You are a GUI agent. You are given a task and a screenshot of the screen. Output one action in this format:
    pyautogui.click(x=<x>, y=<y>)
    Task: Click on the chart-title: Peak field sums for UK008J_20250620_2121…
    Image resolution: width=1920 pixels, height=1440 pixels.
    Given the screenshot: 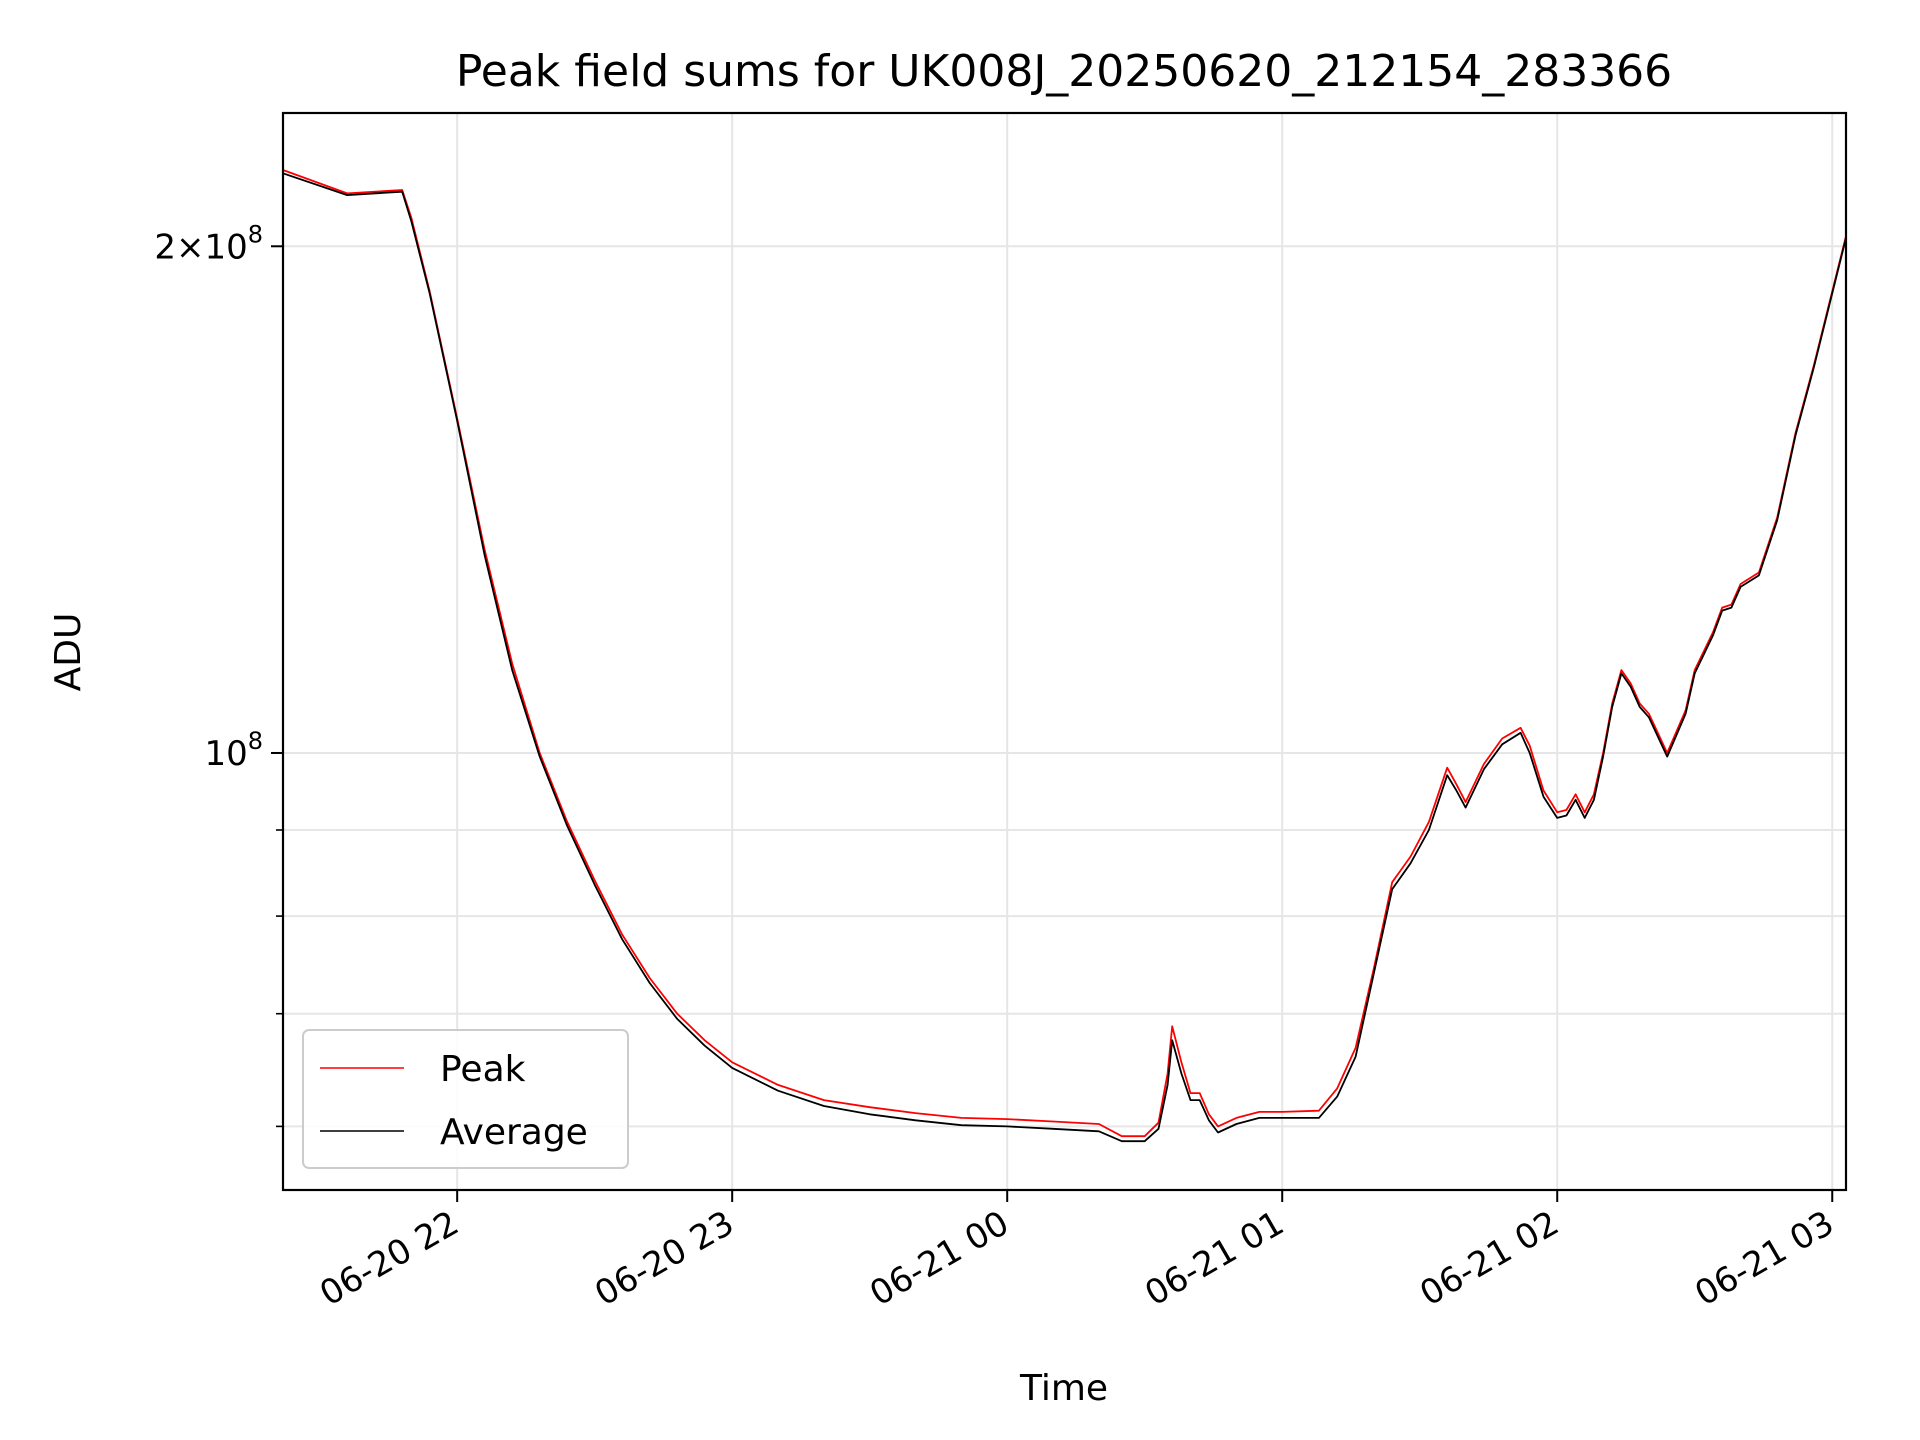 What is the action you would take?
    pyautogui.click(x=1064, y=71)
    